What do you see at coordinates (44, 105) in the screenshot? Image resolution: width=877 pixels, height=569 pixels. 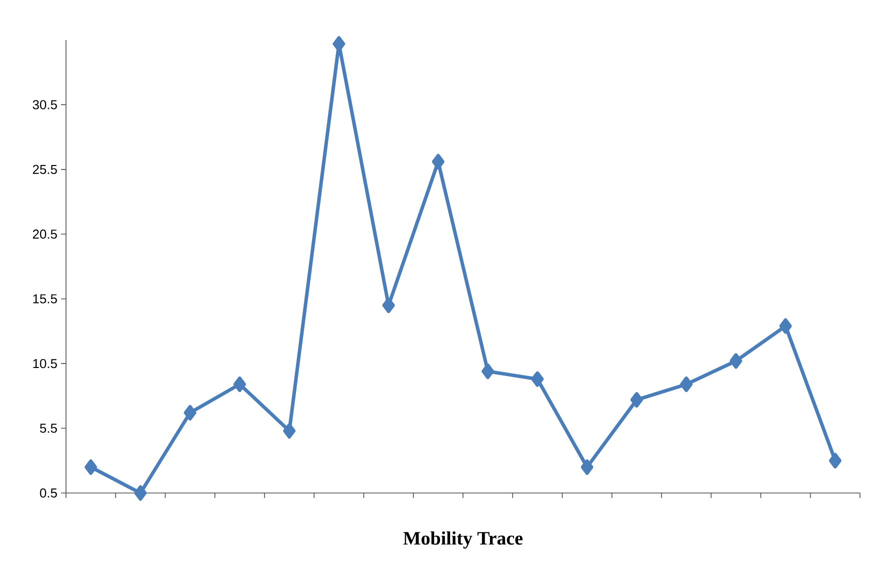 I see `y-tick-label: 30.5` at bounding box center [44, 105].